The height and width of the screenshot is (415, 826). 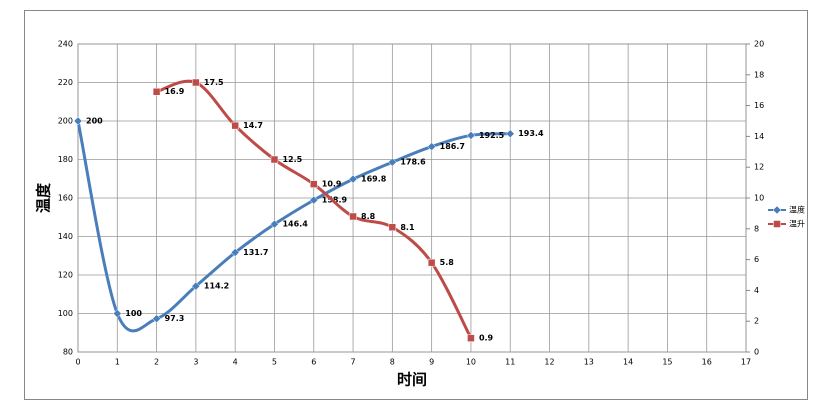 What do you see at coordinates (274, 362) in the screenshot?
I see `x-tick-label: 5` at bounding box center [274, 362].